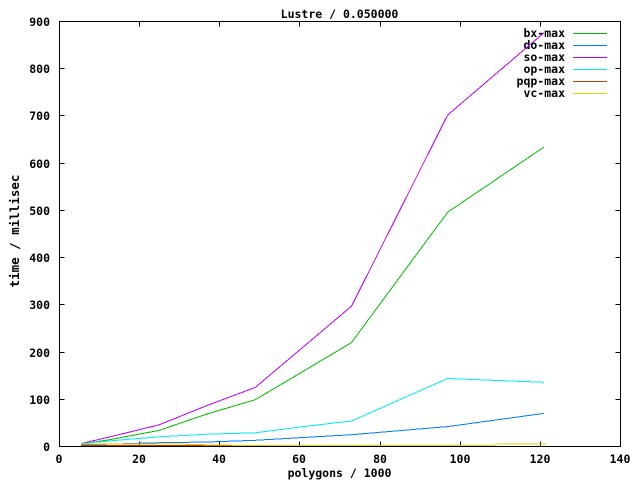  What do you see at coordinates (339, 14) in the screenshot?
I see `chart-title: Lustre / 0.050000` at bounding box center [339, 14].